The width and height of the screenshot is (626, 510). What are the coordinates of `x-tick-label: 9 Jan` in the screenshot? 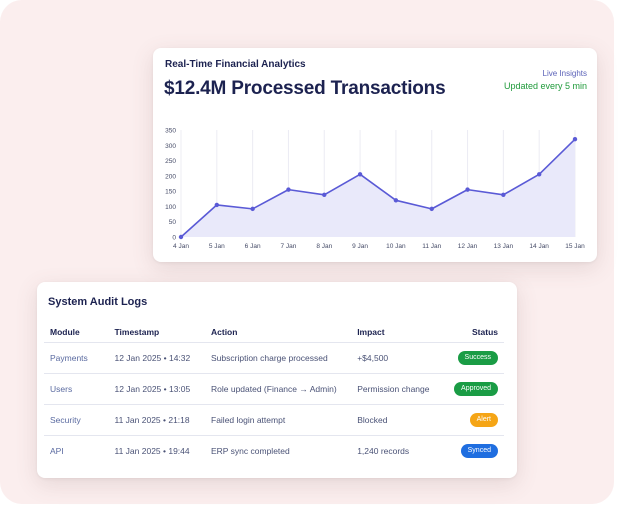 It's located at (360, 246).